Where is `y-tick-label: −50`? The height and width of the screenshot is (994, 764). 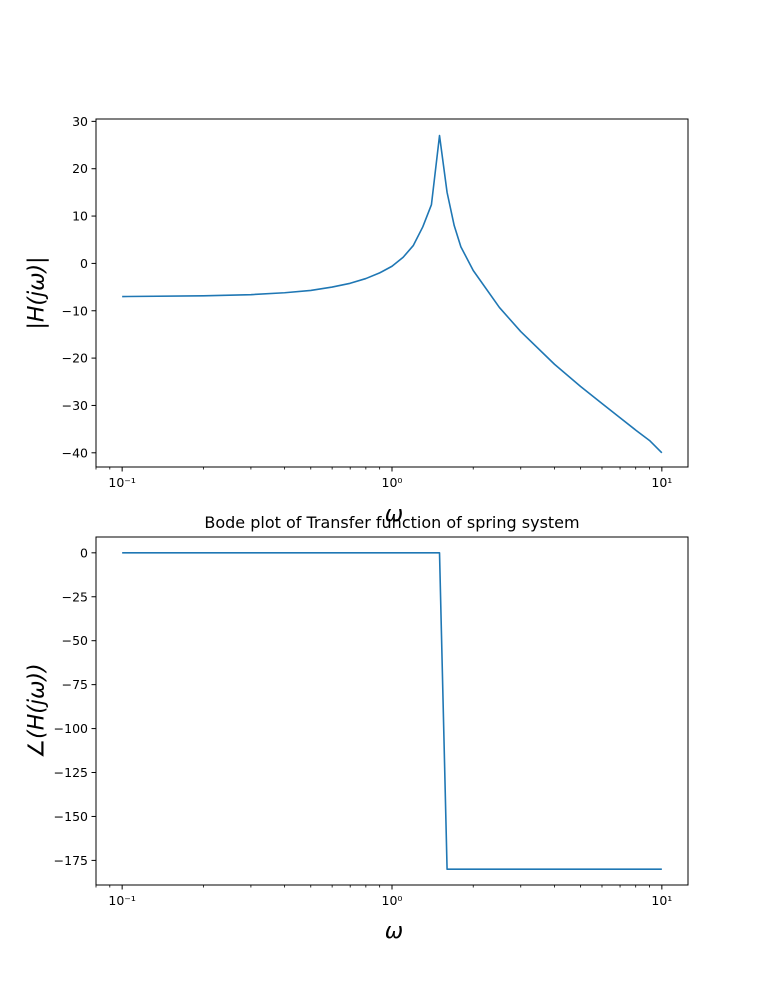
y-tick-label: −50 is located at coordinates (75, 640).